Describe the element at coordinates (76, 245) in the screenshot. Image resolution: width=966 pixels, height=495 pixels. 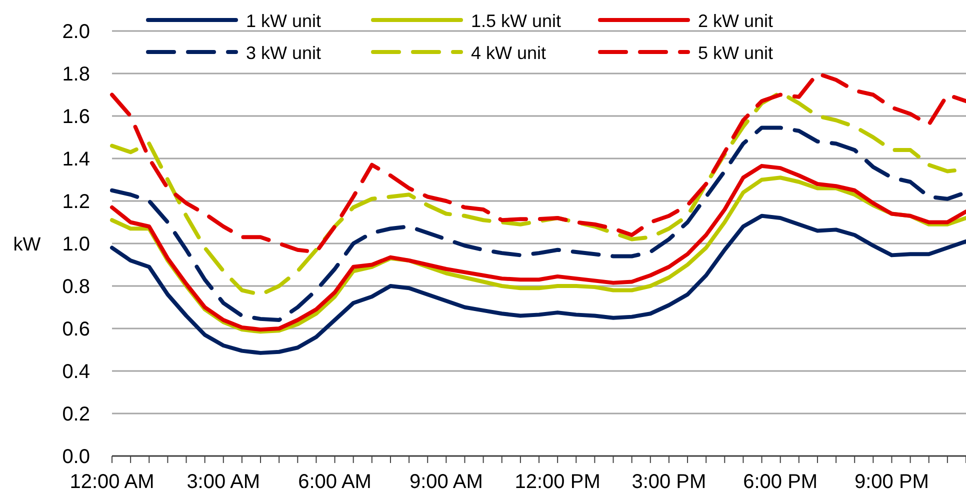
I see `y-tick-label: 1.0` at that location.